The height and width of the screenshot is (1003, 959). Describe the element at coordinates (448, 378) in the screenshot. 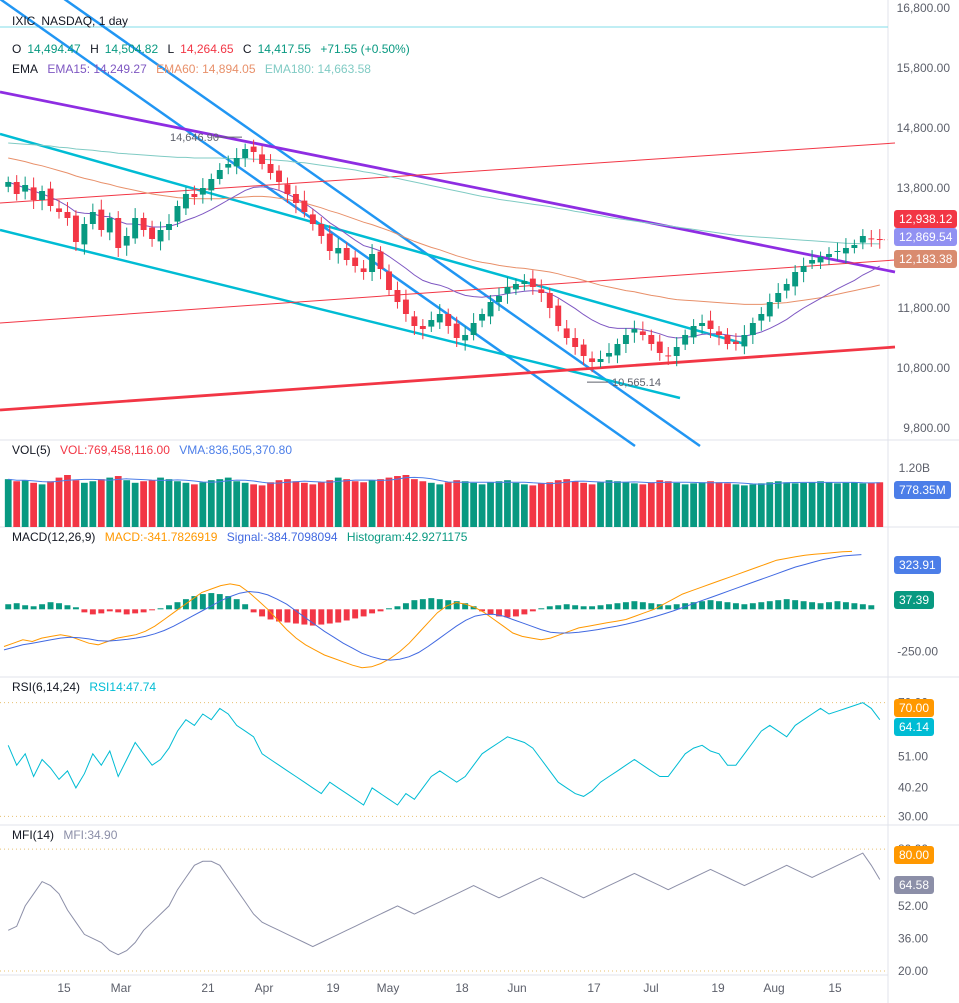

I see `trendline-red-thick` at that location.